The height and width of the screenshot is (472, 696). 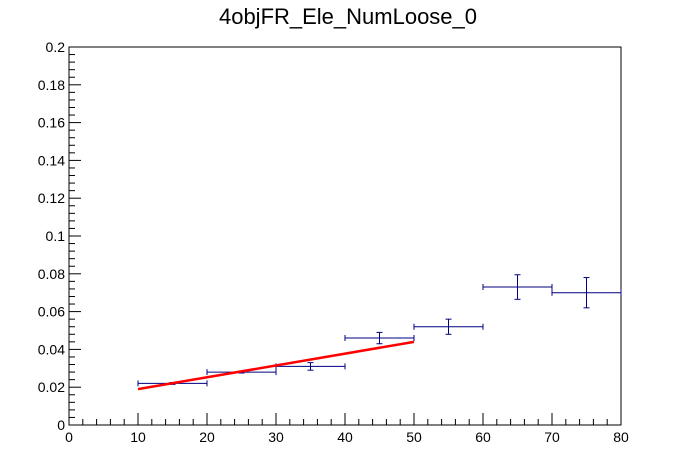 What do you see at coordinates (51, 387) in the screenshot?
I see `y-tick-label: 0.02` at bounding box center [51, 387].